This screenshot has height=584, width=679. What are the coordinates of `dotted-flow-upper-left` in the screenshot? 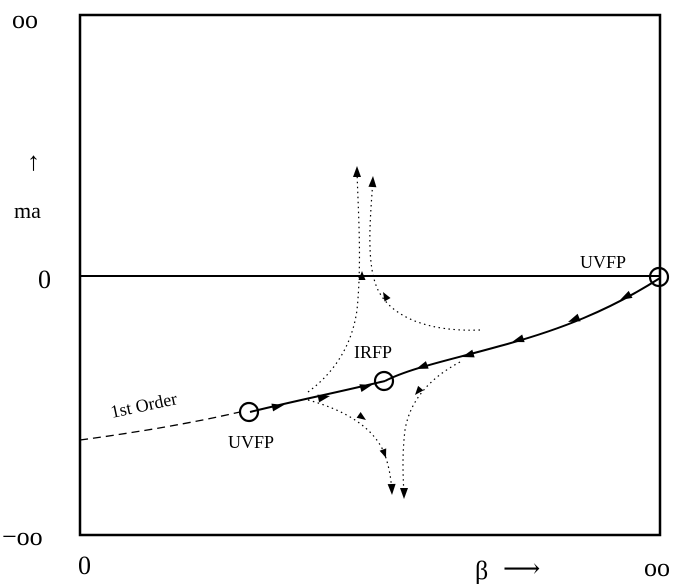 It's located at (334, 281).